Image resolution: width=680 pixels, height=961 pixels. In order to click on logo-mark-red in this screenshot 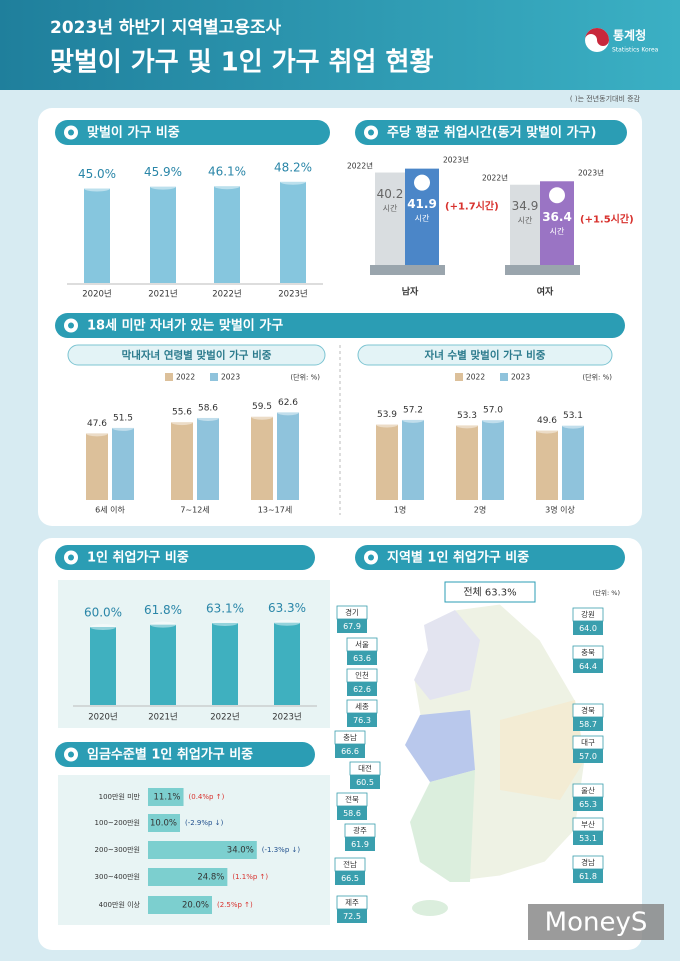, I will do `click(597, 37)`.